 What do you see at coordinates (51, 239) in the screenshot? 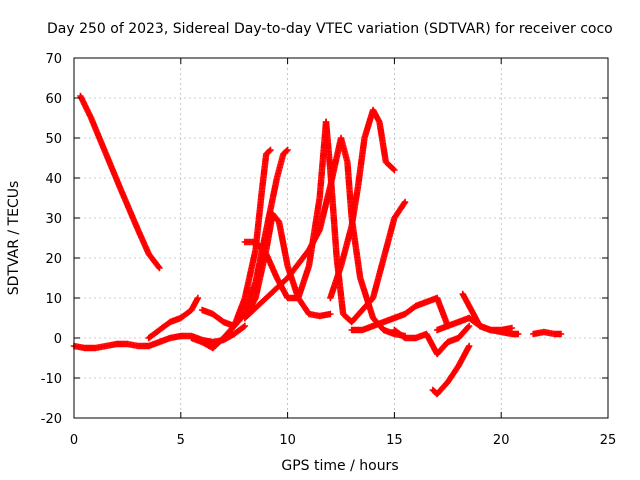
I see `y-tick-labels: -20 -10 0 10 20 30 40 50 60 70` at bounding box center [51, 239].